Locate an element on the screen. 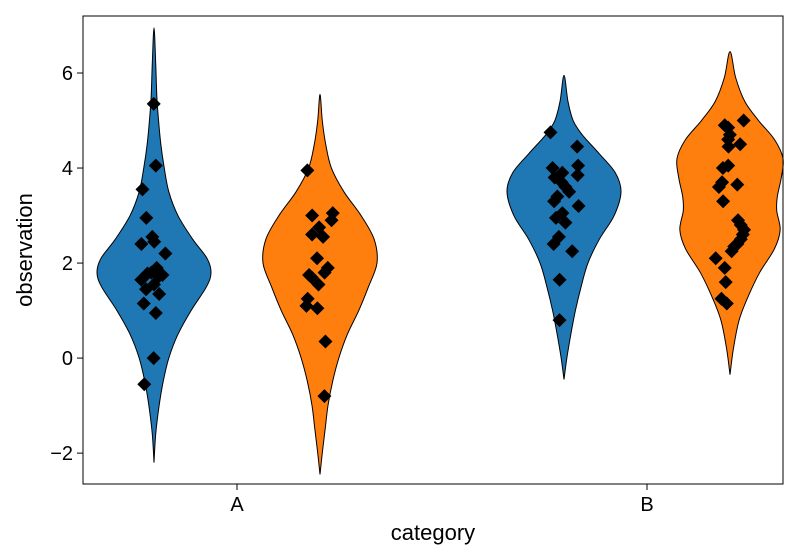  y-axis-ticks: −2 0 2 4 6 is located at coordinates (66, 264).